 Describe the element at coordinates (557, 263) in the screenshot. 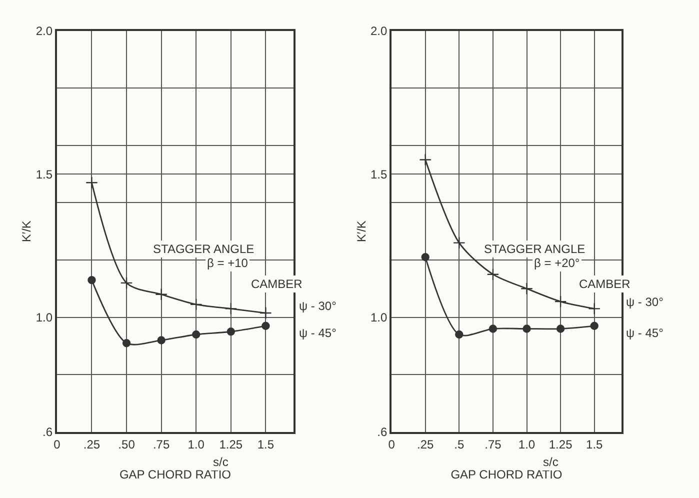

I see `annotation: β = +20°` at that location.